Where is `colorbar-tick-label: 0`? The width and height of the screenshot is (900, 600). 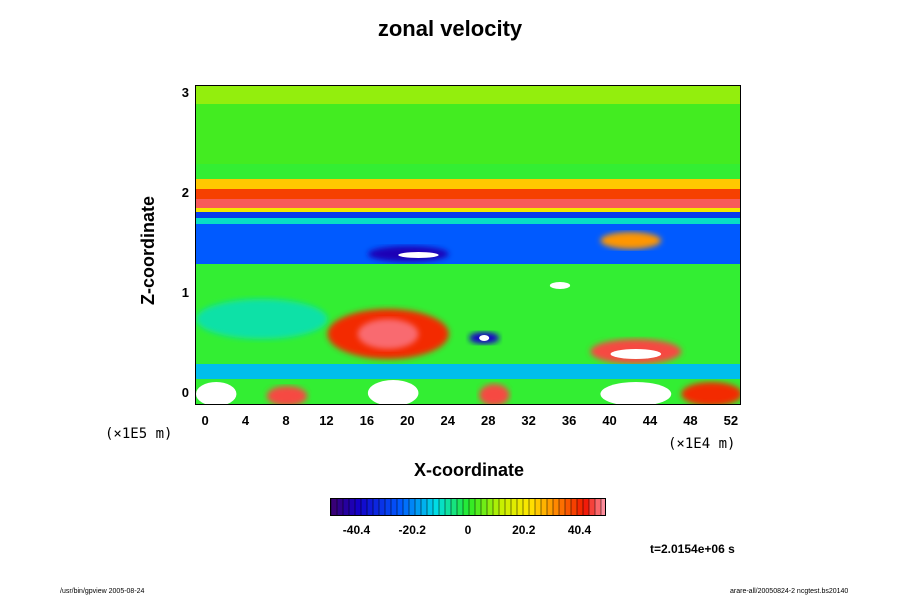
colorbar-tick-label: 0 is located at coordinates (468, 530).